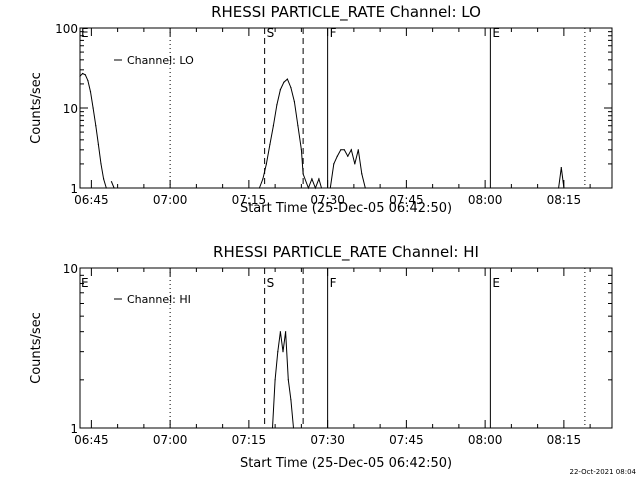 This screenshot has width=640, height=480. Describe the element at coordinates (603, 472) in the screenshot. I see `plot-timestamp: 22-Oct-2021 08:04` at that location.